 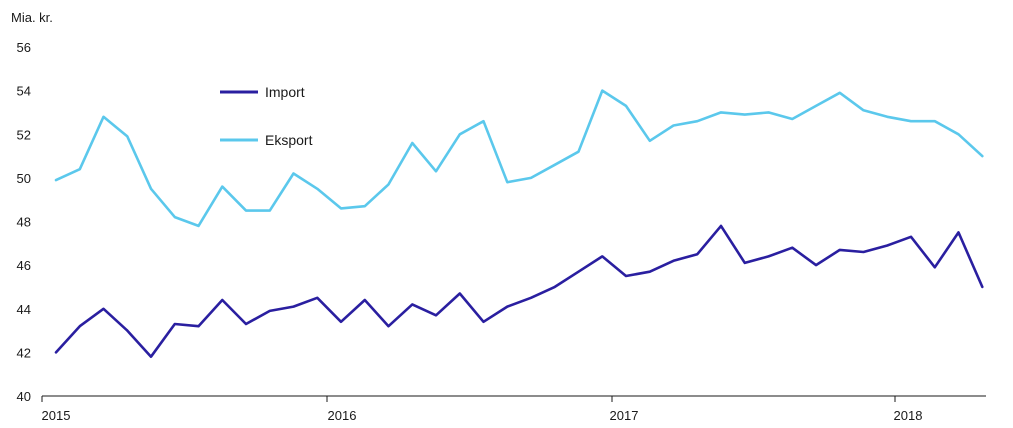 I want to click on y-tick-label: 56, so click(x=24, y=47).